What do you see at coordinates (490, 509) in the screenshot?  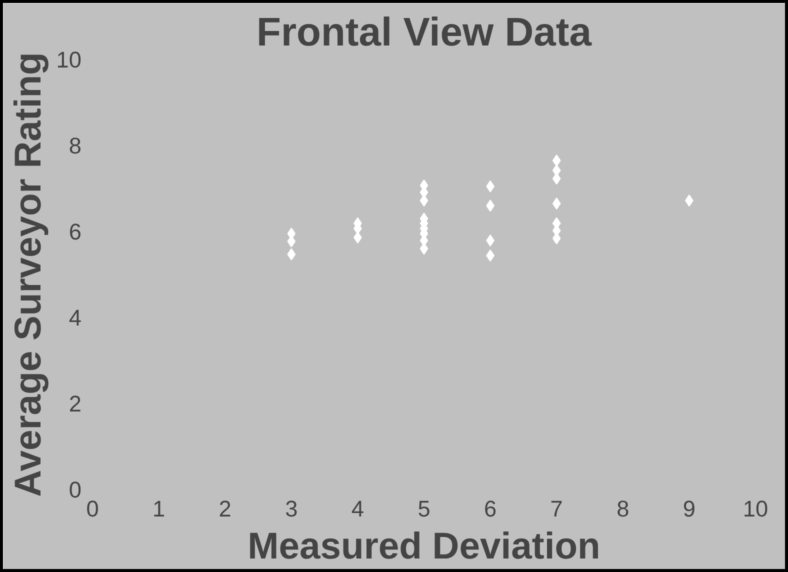 I see `x-tick-label: 6` at bounding box center [490, 509].